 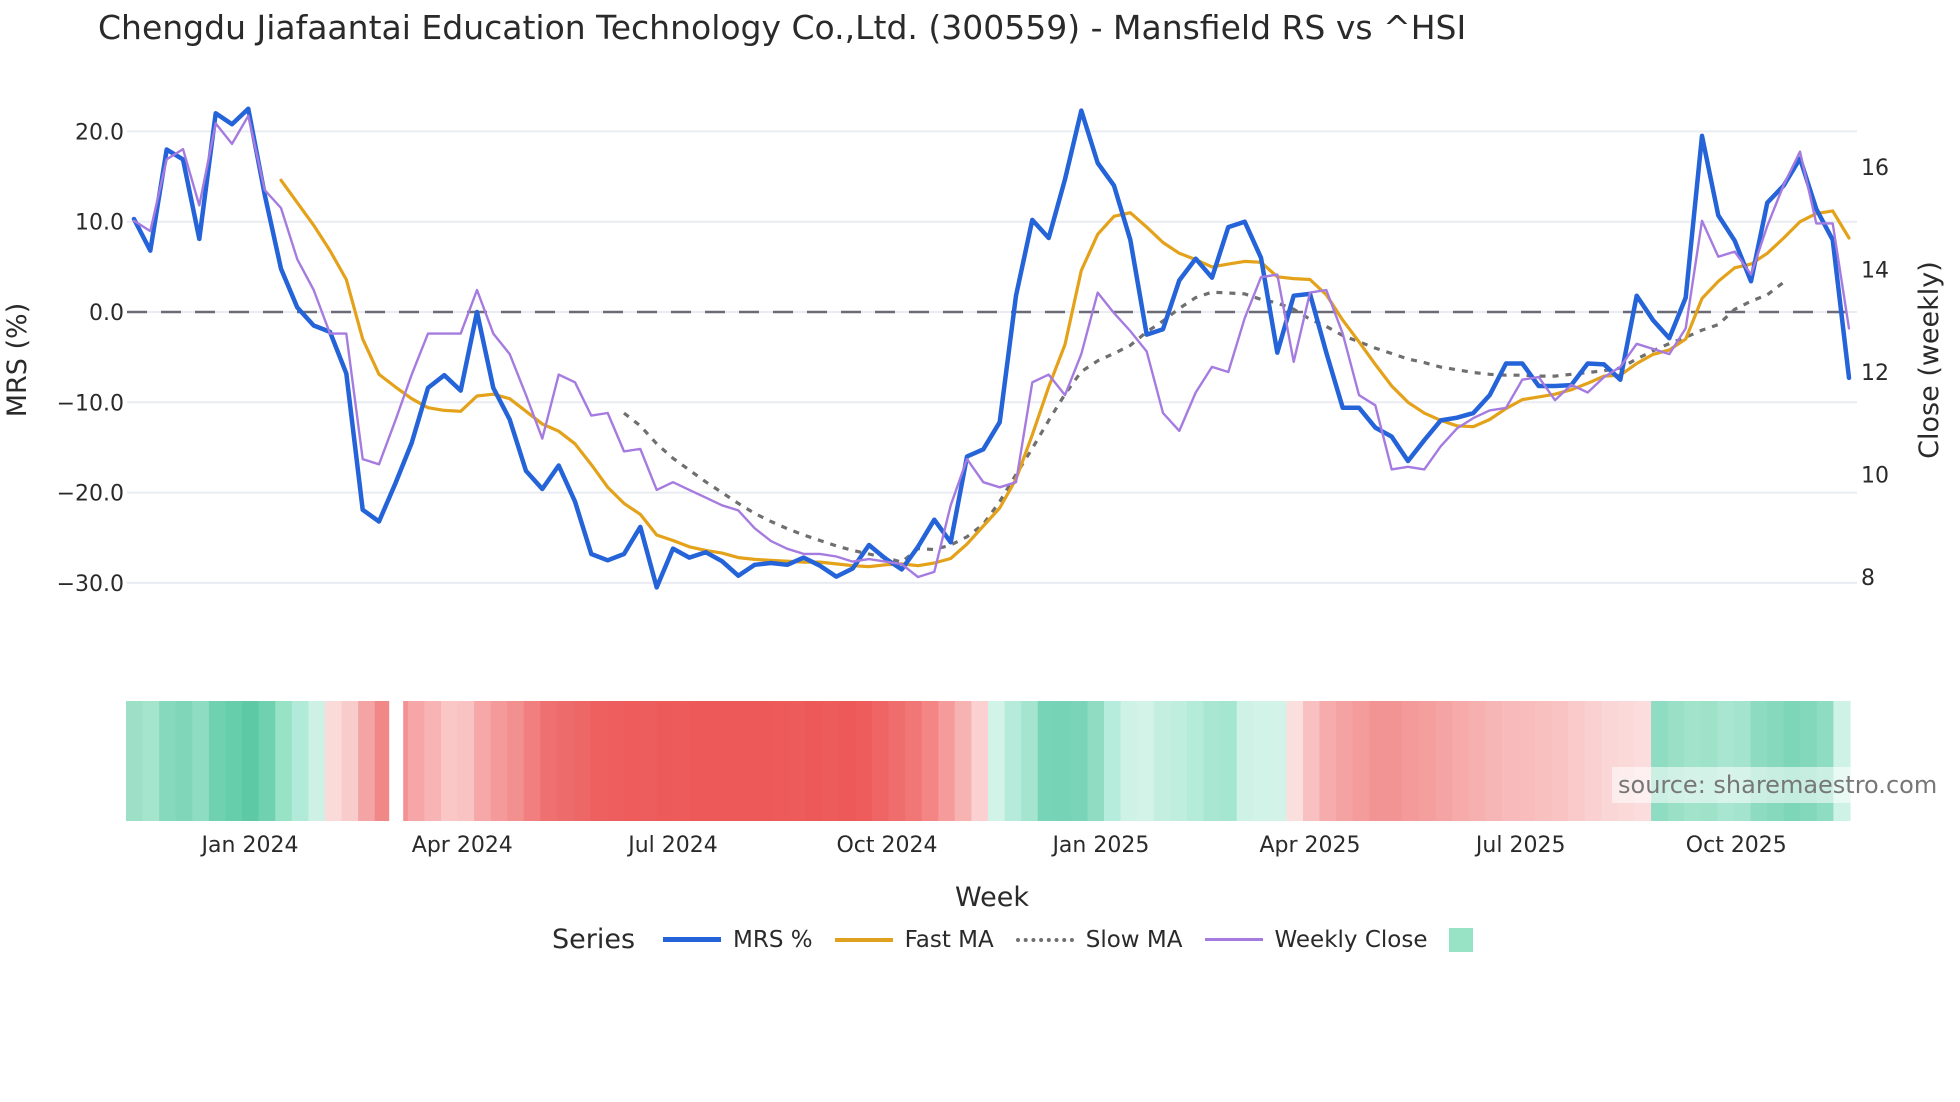 I want to click on y-axis-left-ticks: 20.0 10.0 0.0 −10.0 −20.0 −30.0, so click(x=90, y=358).